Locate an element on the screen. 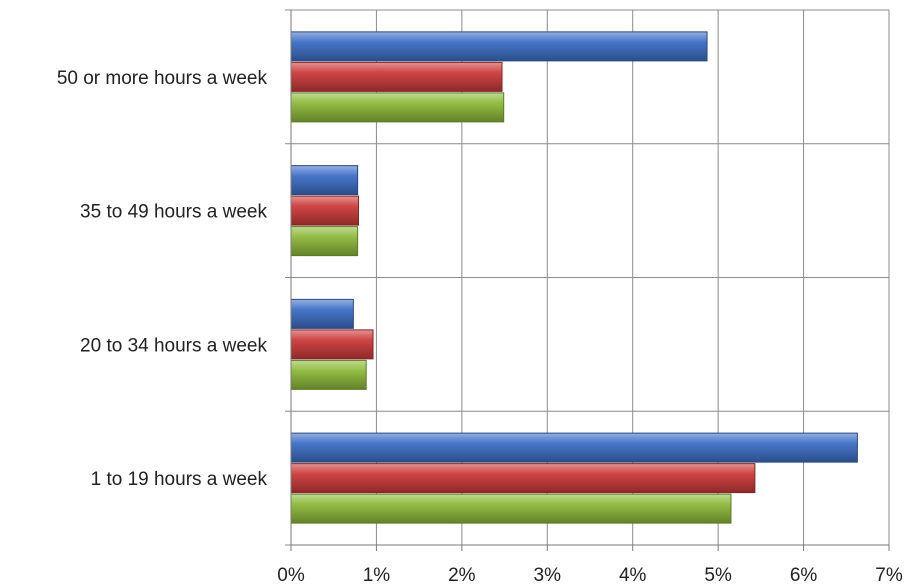 The width and height of the screenshot is (908, 588). x-tick-label: 3% is located at coordinates (548, 575).